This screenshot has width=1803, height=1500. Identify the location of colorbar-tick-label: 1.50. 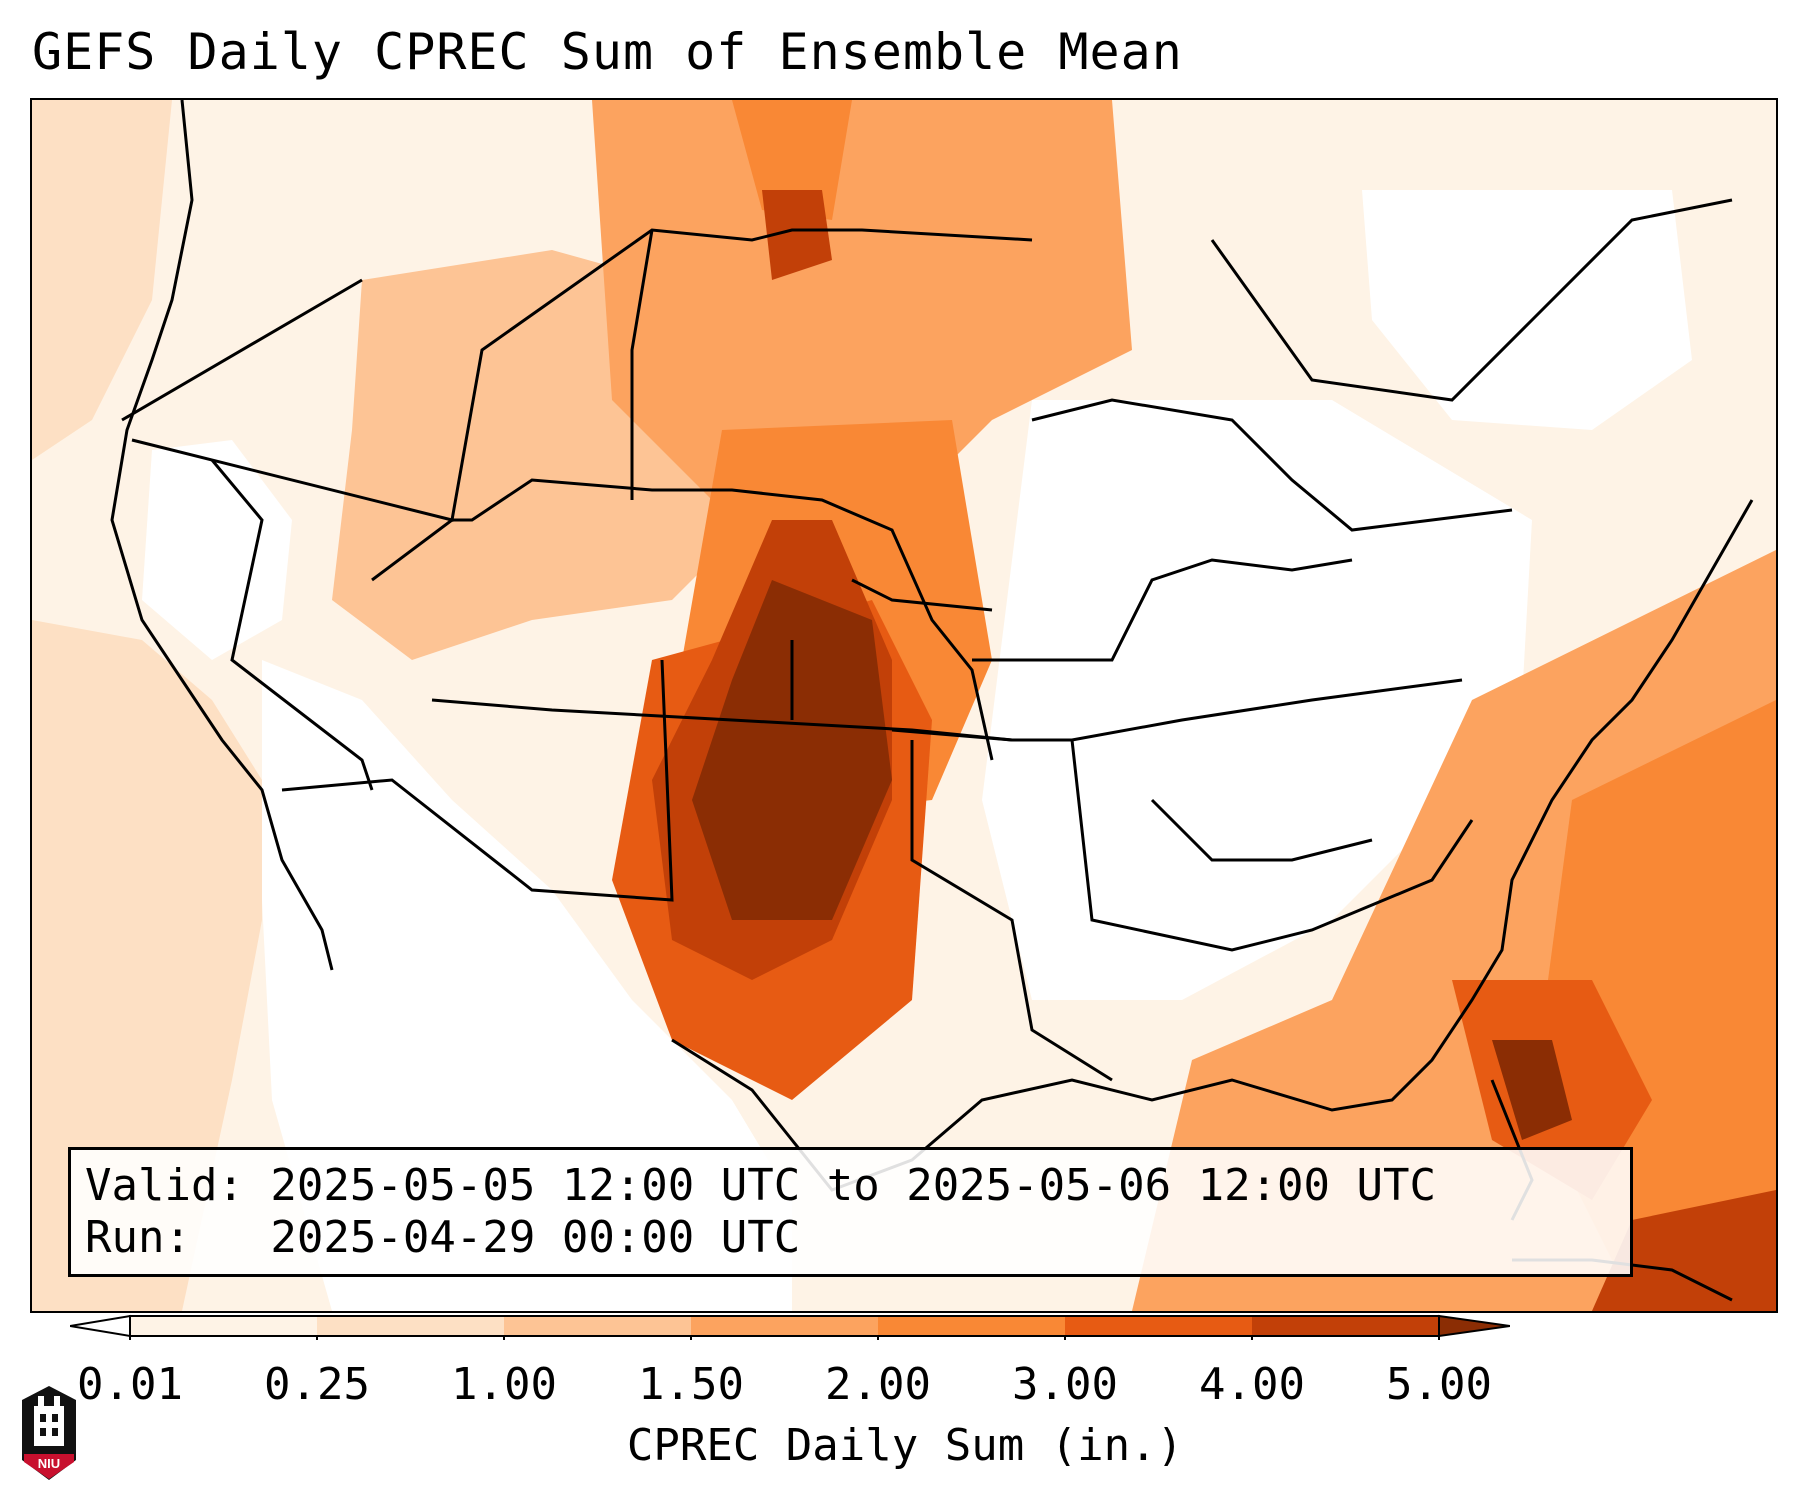
(691, 1384).